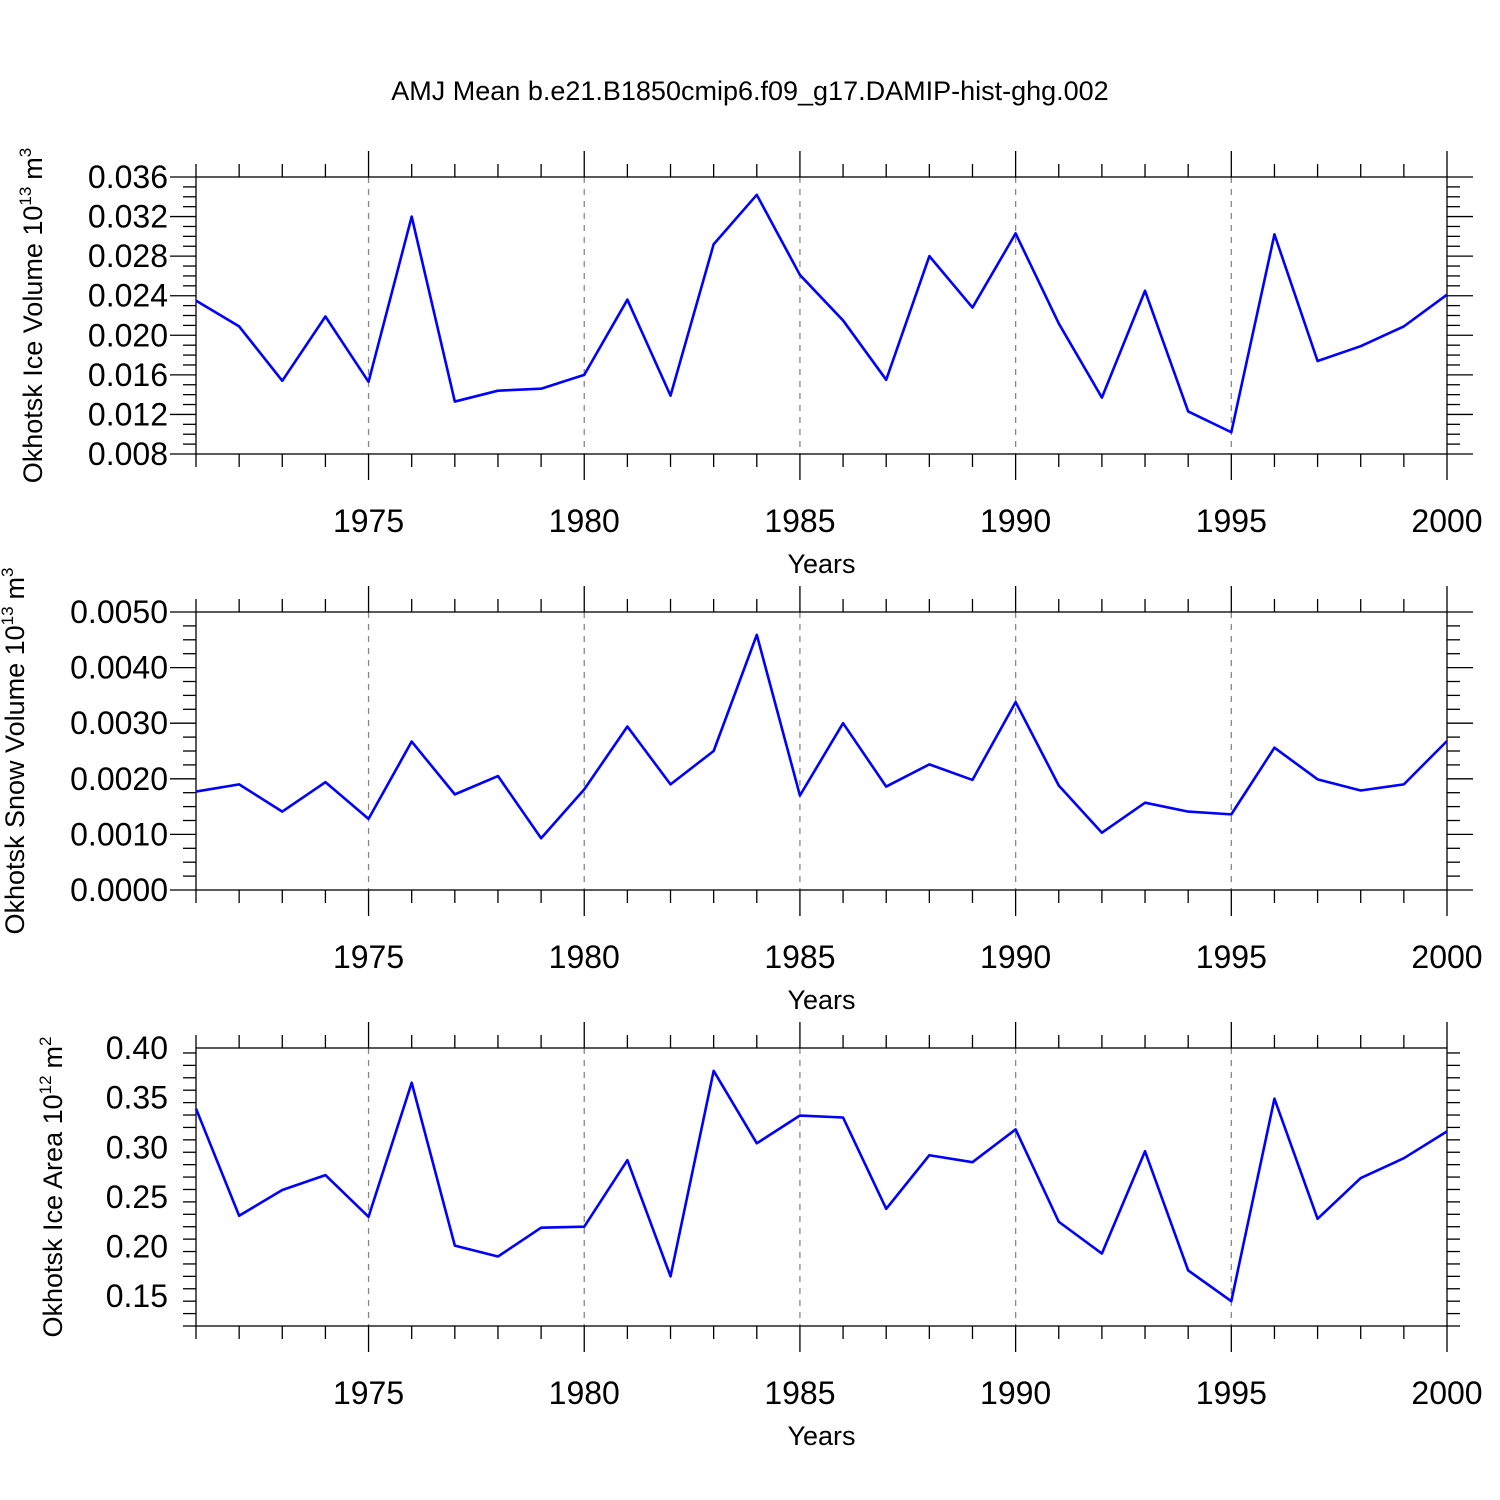  I want to click on y-tick-label: 0.30, so click(137, 1147).